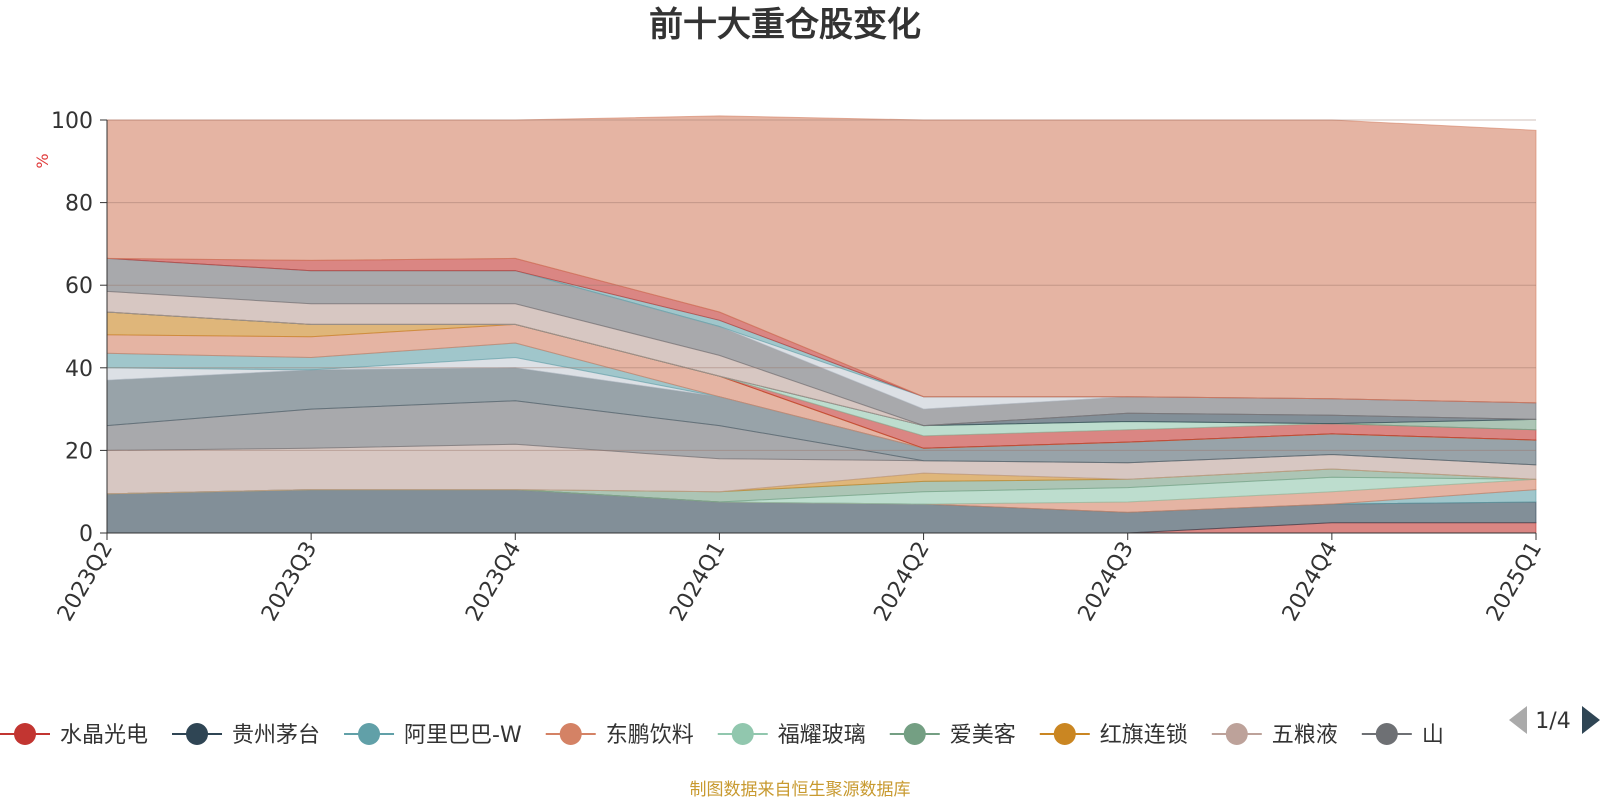 Image resolution: width=1600 pixels, height=800 pixels. Describe the element at coordinates (104, 735) in the screenshot. I see `legend-label: 水晶光电` at that location.